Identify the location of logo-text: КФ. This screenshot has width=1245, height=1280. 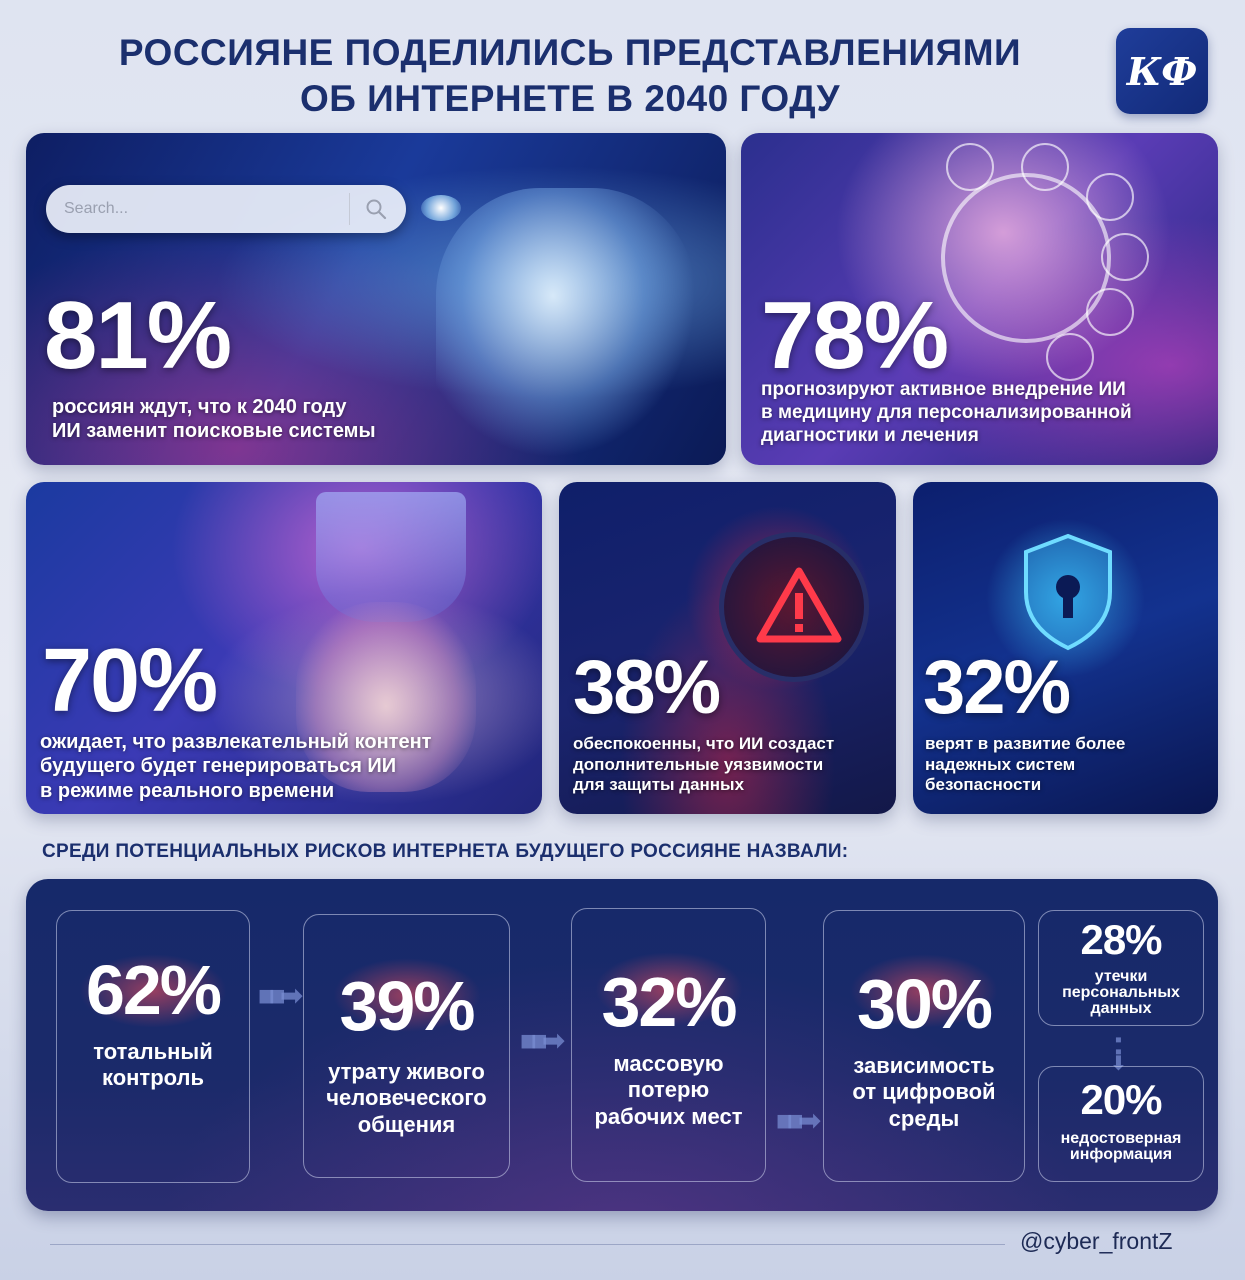
(1162, 71).